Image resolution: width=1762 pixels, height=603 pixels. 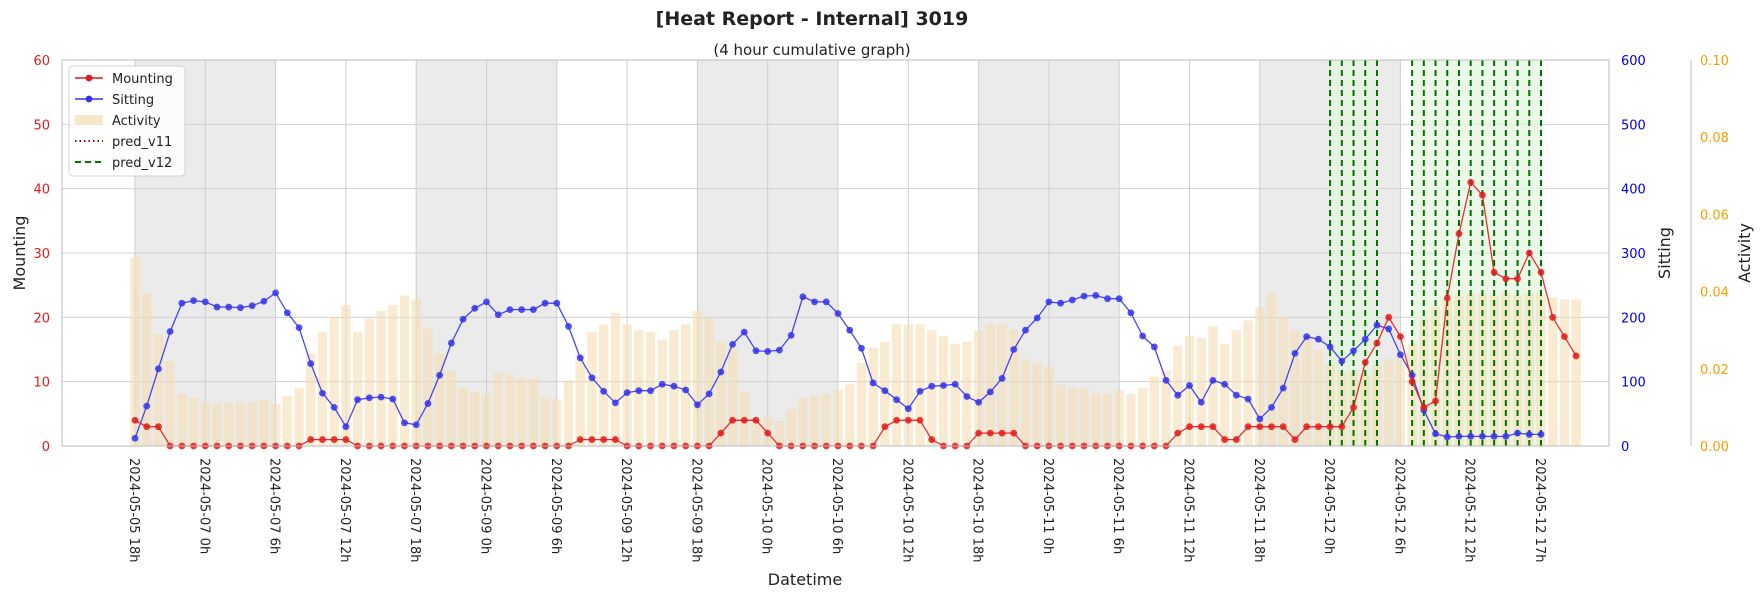 I want to click on x-tick-label: 2024-05-09 6h, so click(x=555, y=506).